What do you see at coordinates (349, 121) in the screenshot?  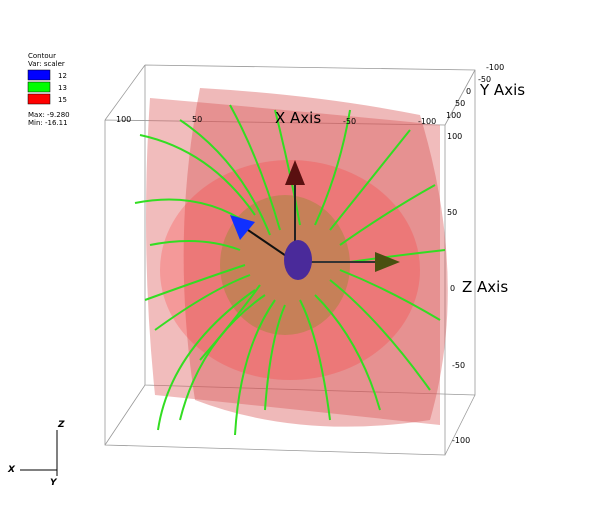 I see `x-tick-label: -50` at bounding box center [349, 121].